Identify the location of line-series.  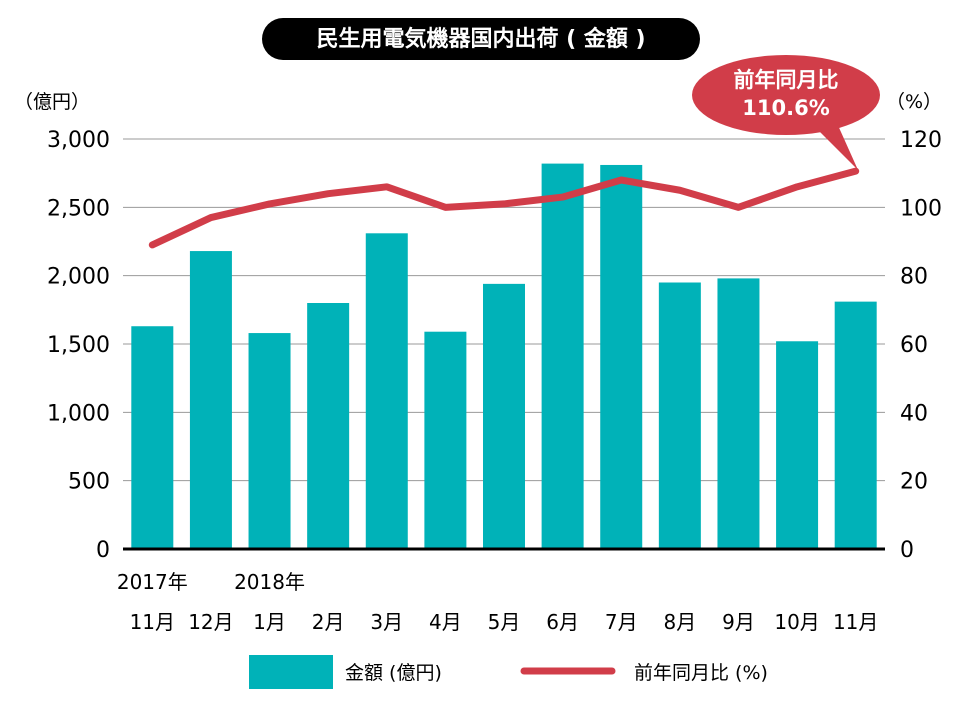
(504, 208).